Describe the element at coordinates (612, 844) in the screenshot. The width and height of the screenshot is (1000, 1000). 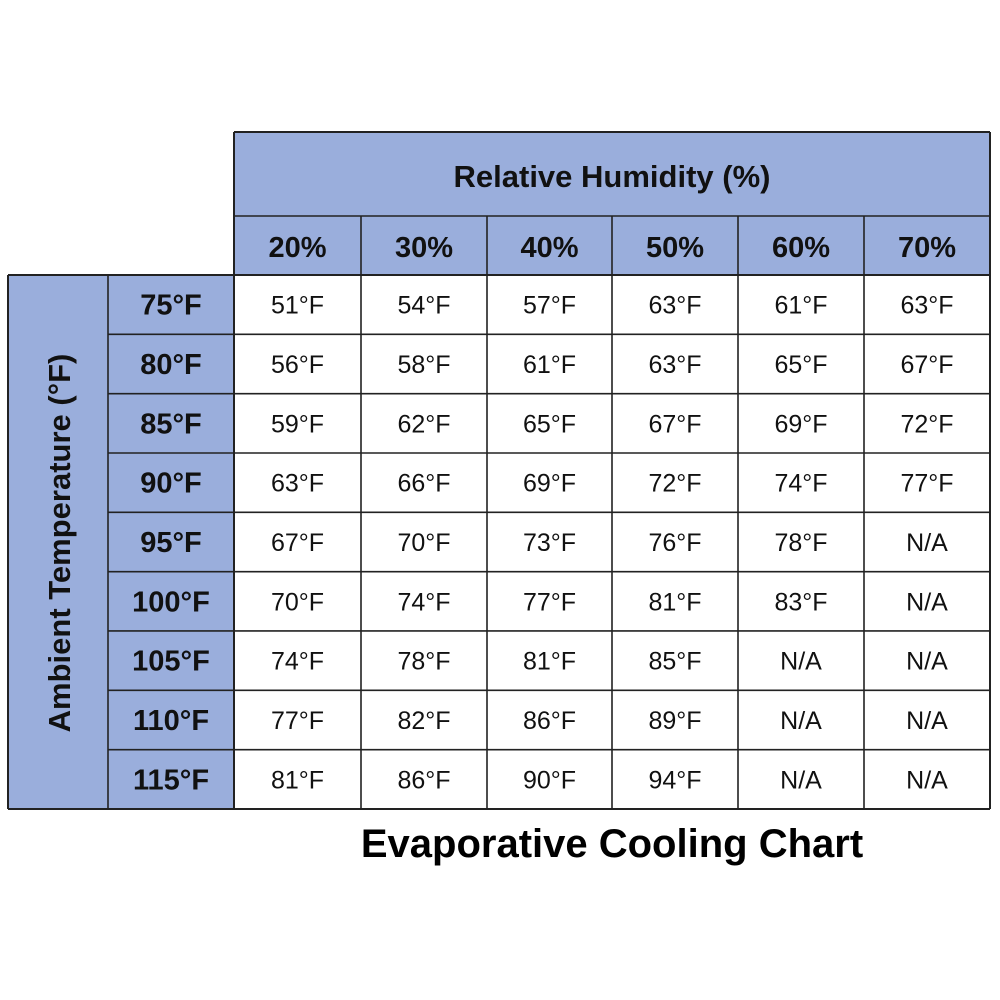
I see `chart-title: Evaporative Cooling Chart` at that location.